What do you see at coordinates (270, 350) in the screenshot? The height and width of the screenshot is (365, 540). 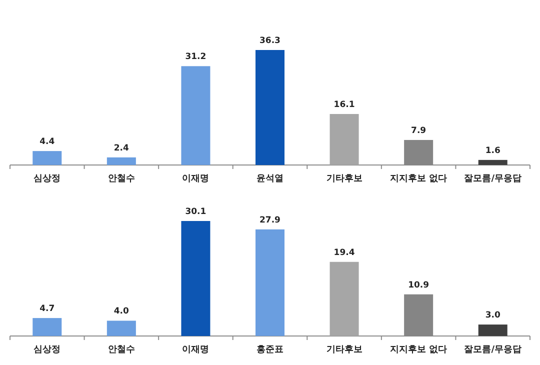 I see `x-tick-label: 홍준표` at bounding box center [270, 350].